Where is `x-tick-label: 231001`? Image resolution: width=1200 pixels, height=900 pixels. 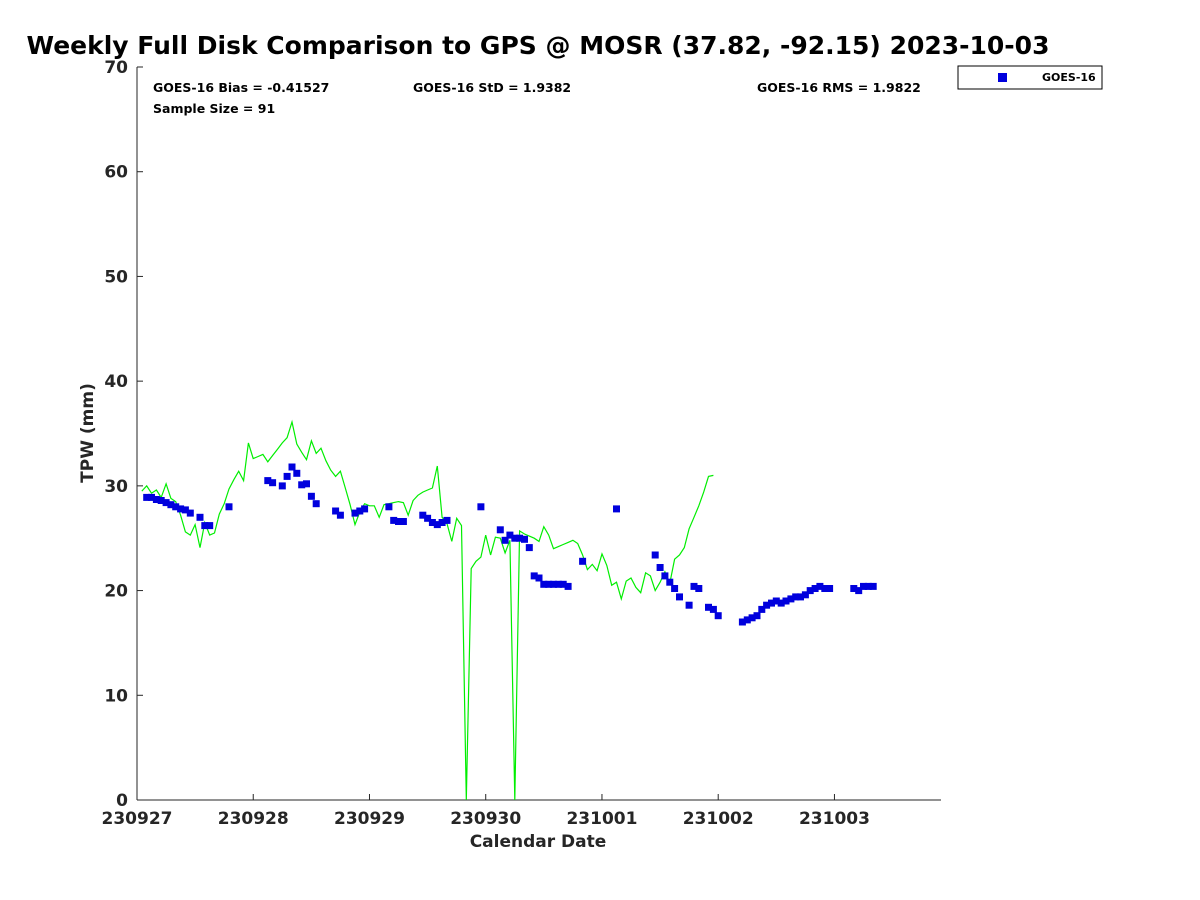 x-tick-label: 231001 is located at coordinates (601, 819).